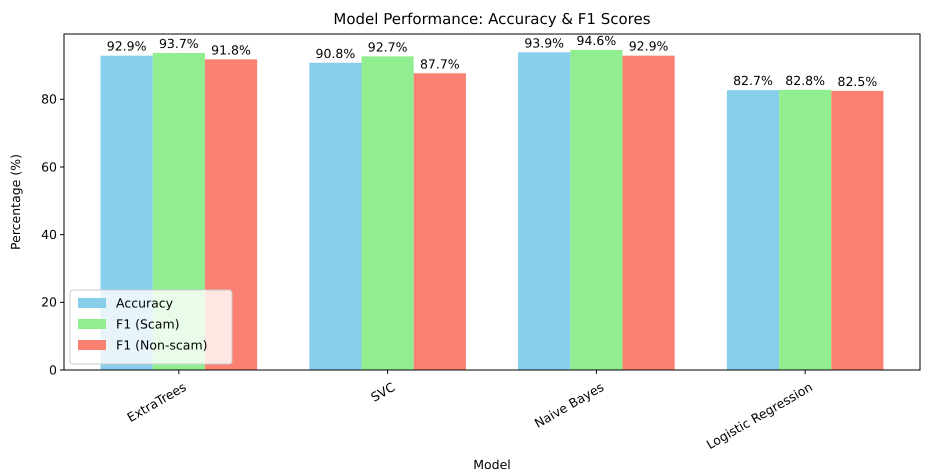 The height and width of the screenshot is (472, 929). What do you see at coordinates (383, 392) in the screenshot?
I see `x-tick-label: SVC` at bounding box center [383, 392].